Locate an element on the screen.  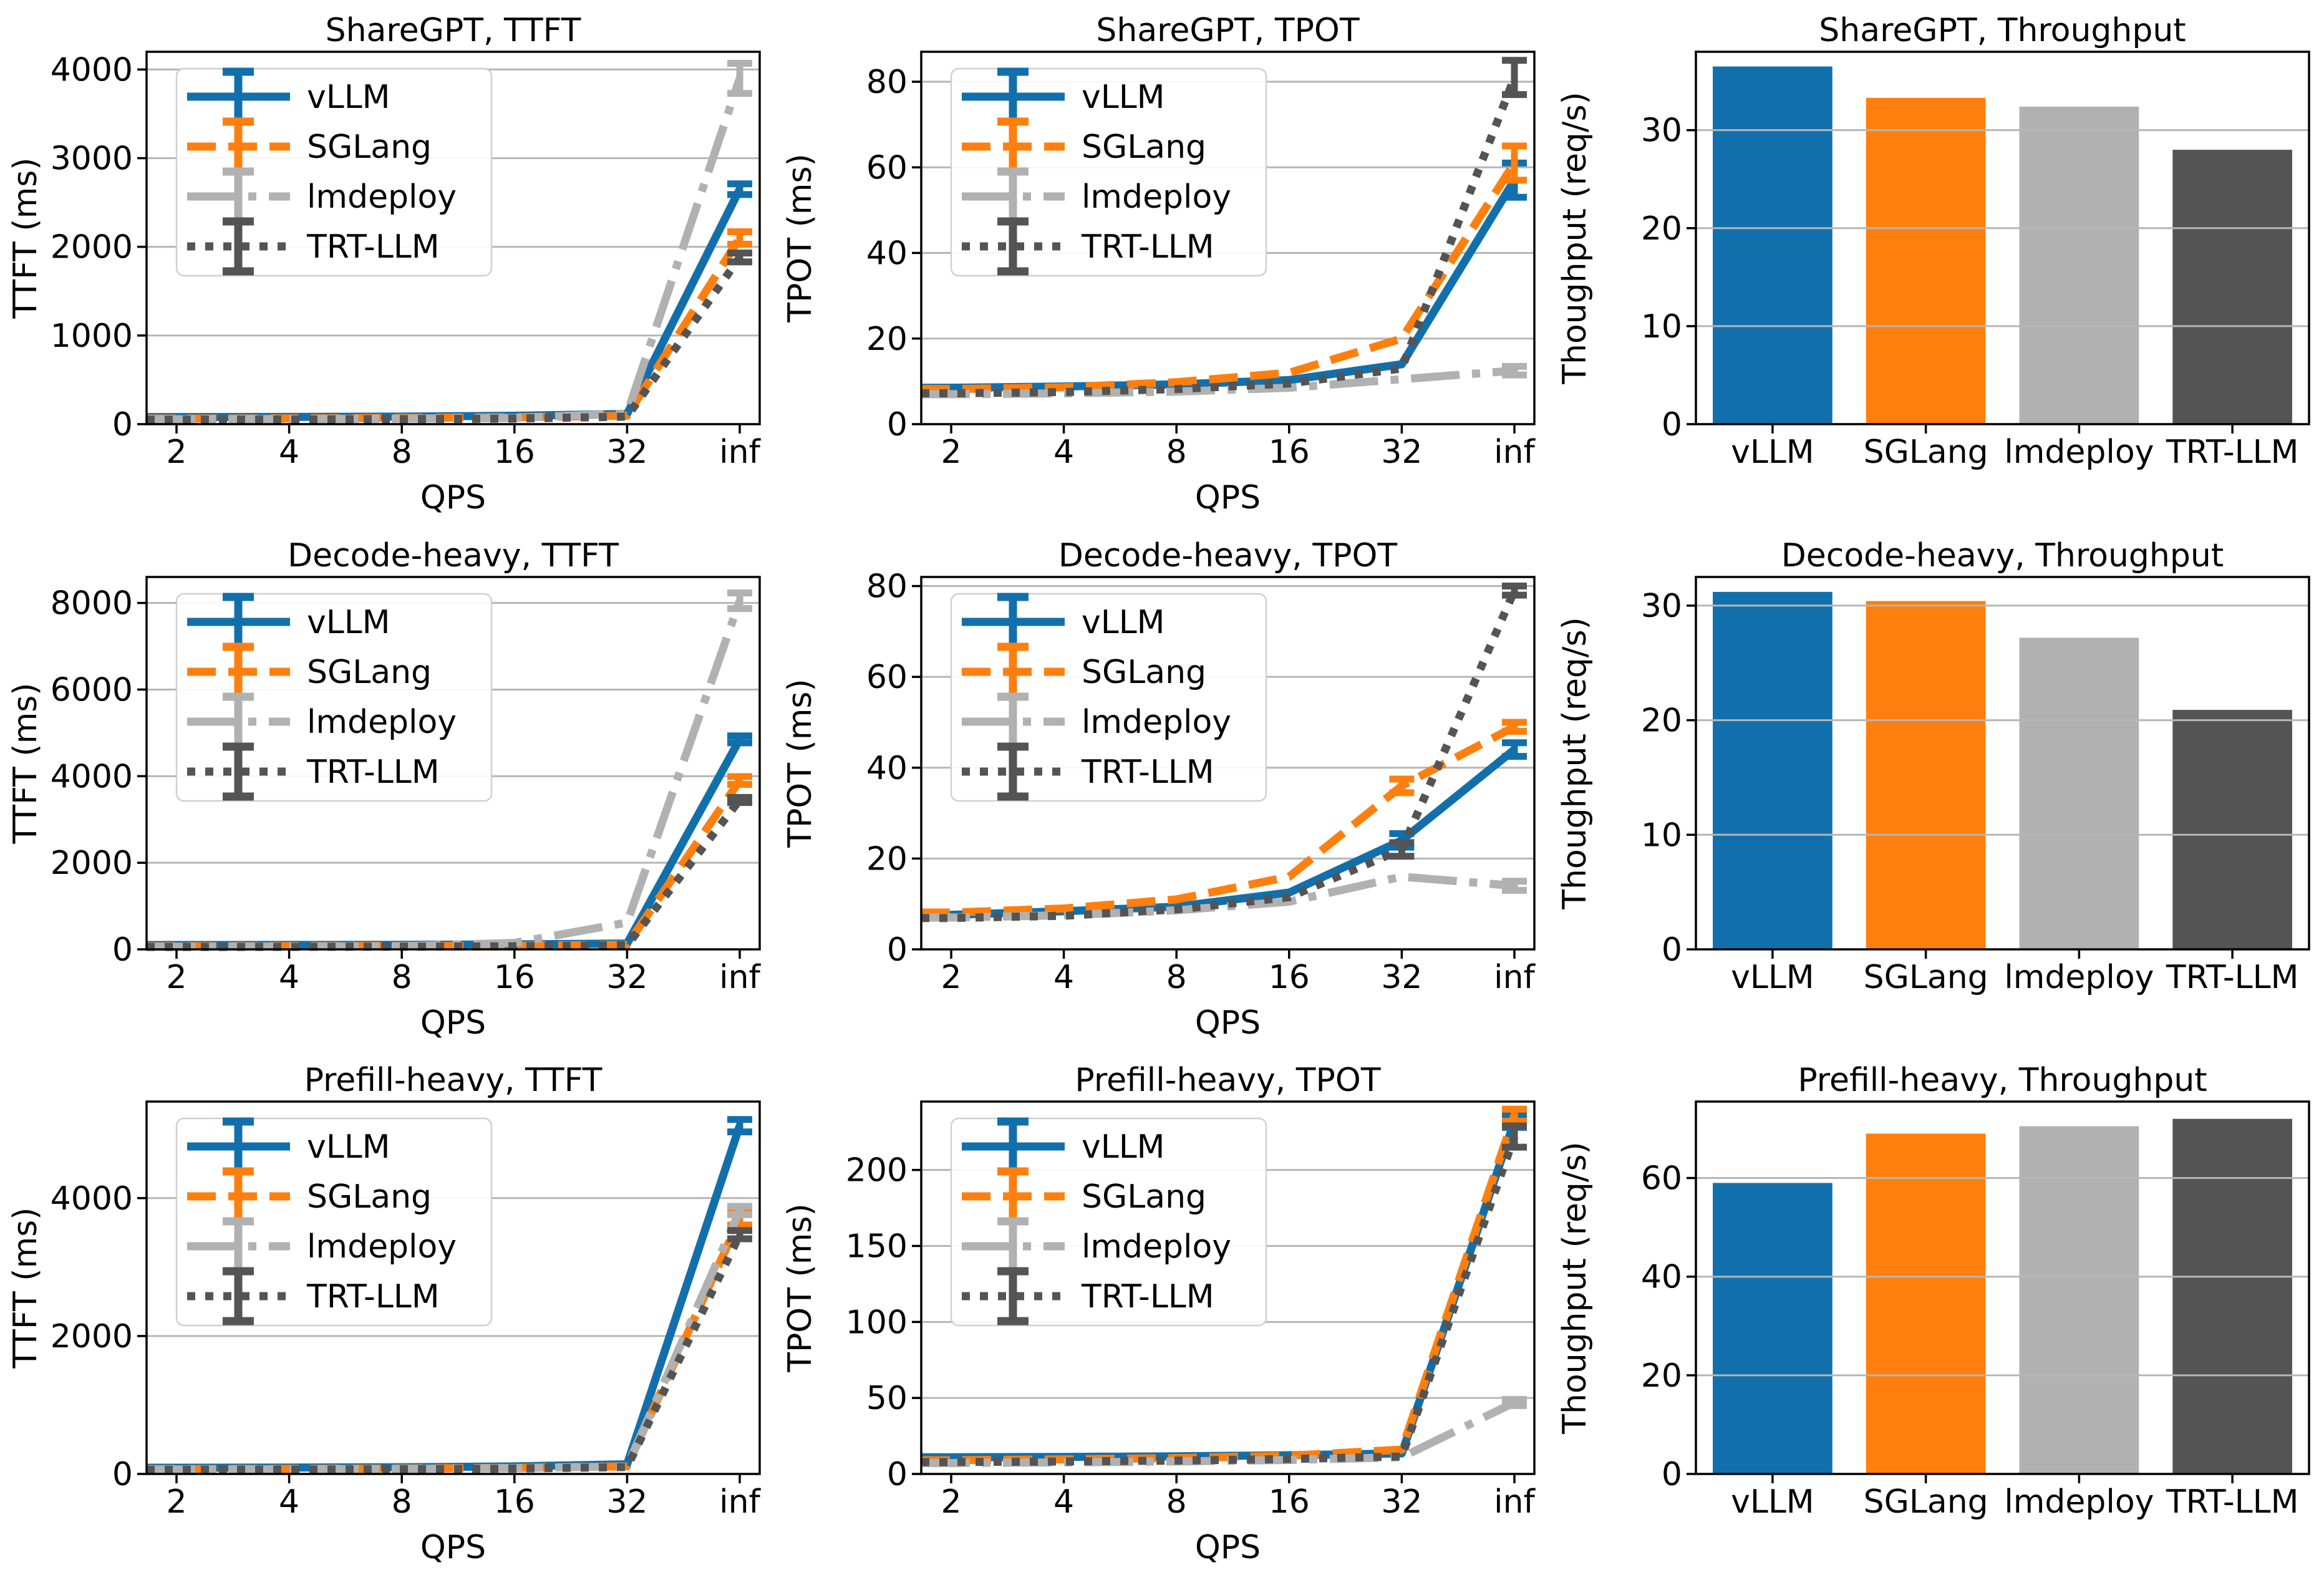
y-axis-label: TPOT (ms) is located at coordinates (800, 238).